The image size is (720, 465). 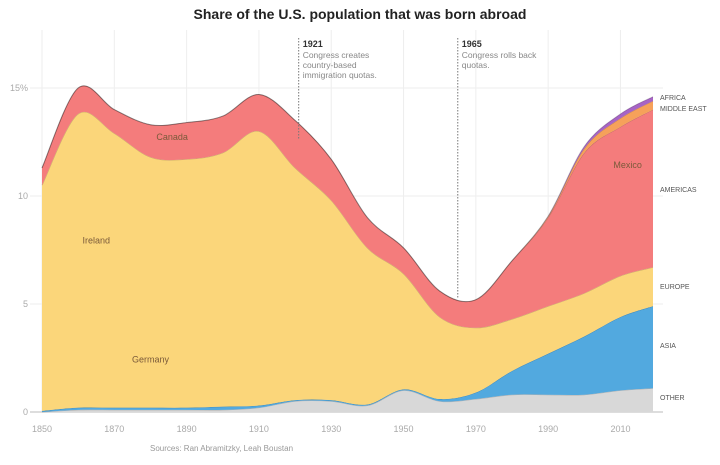 What do you see at coordinates (42, 429) in the screenshot?
I see `x-tick-label: 1850` at bounding box center [42, 429].